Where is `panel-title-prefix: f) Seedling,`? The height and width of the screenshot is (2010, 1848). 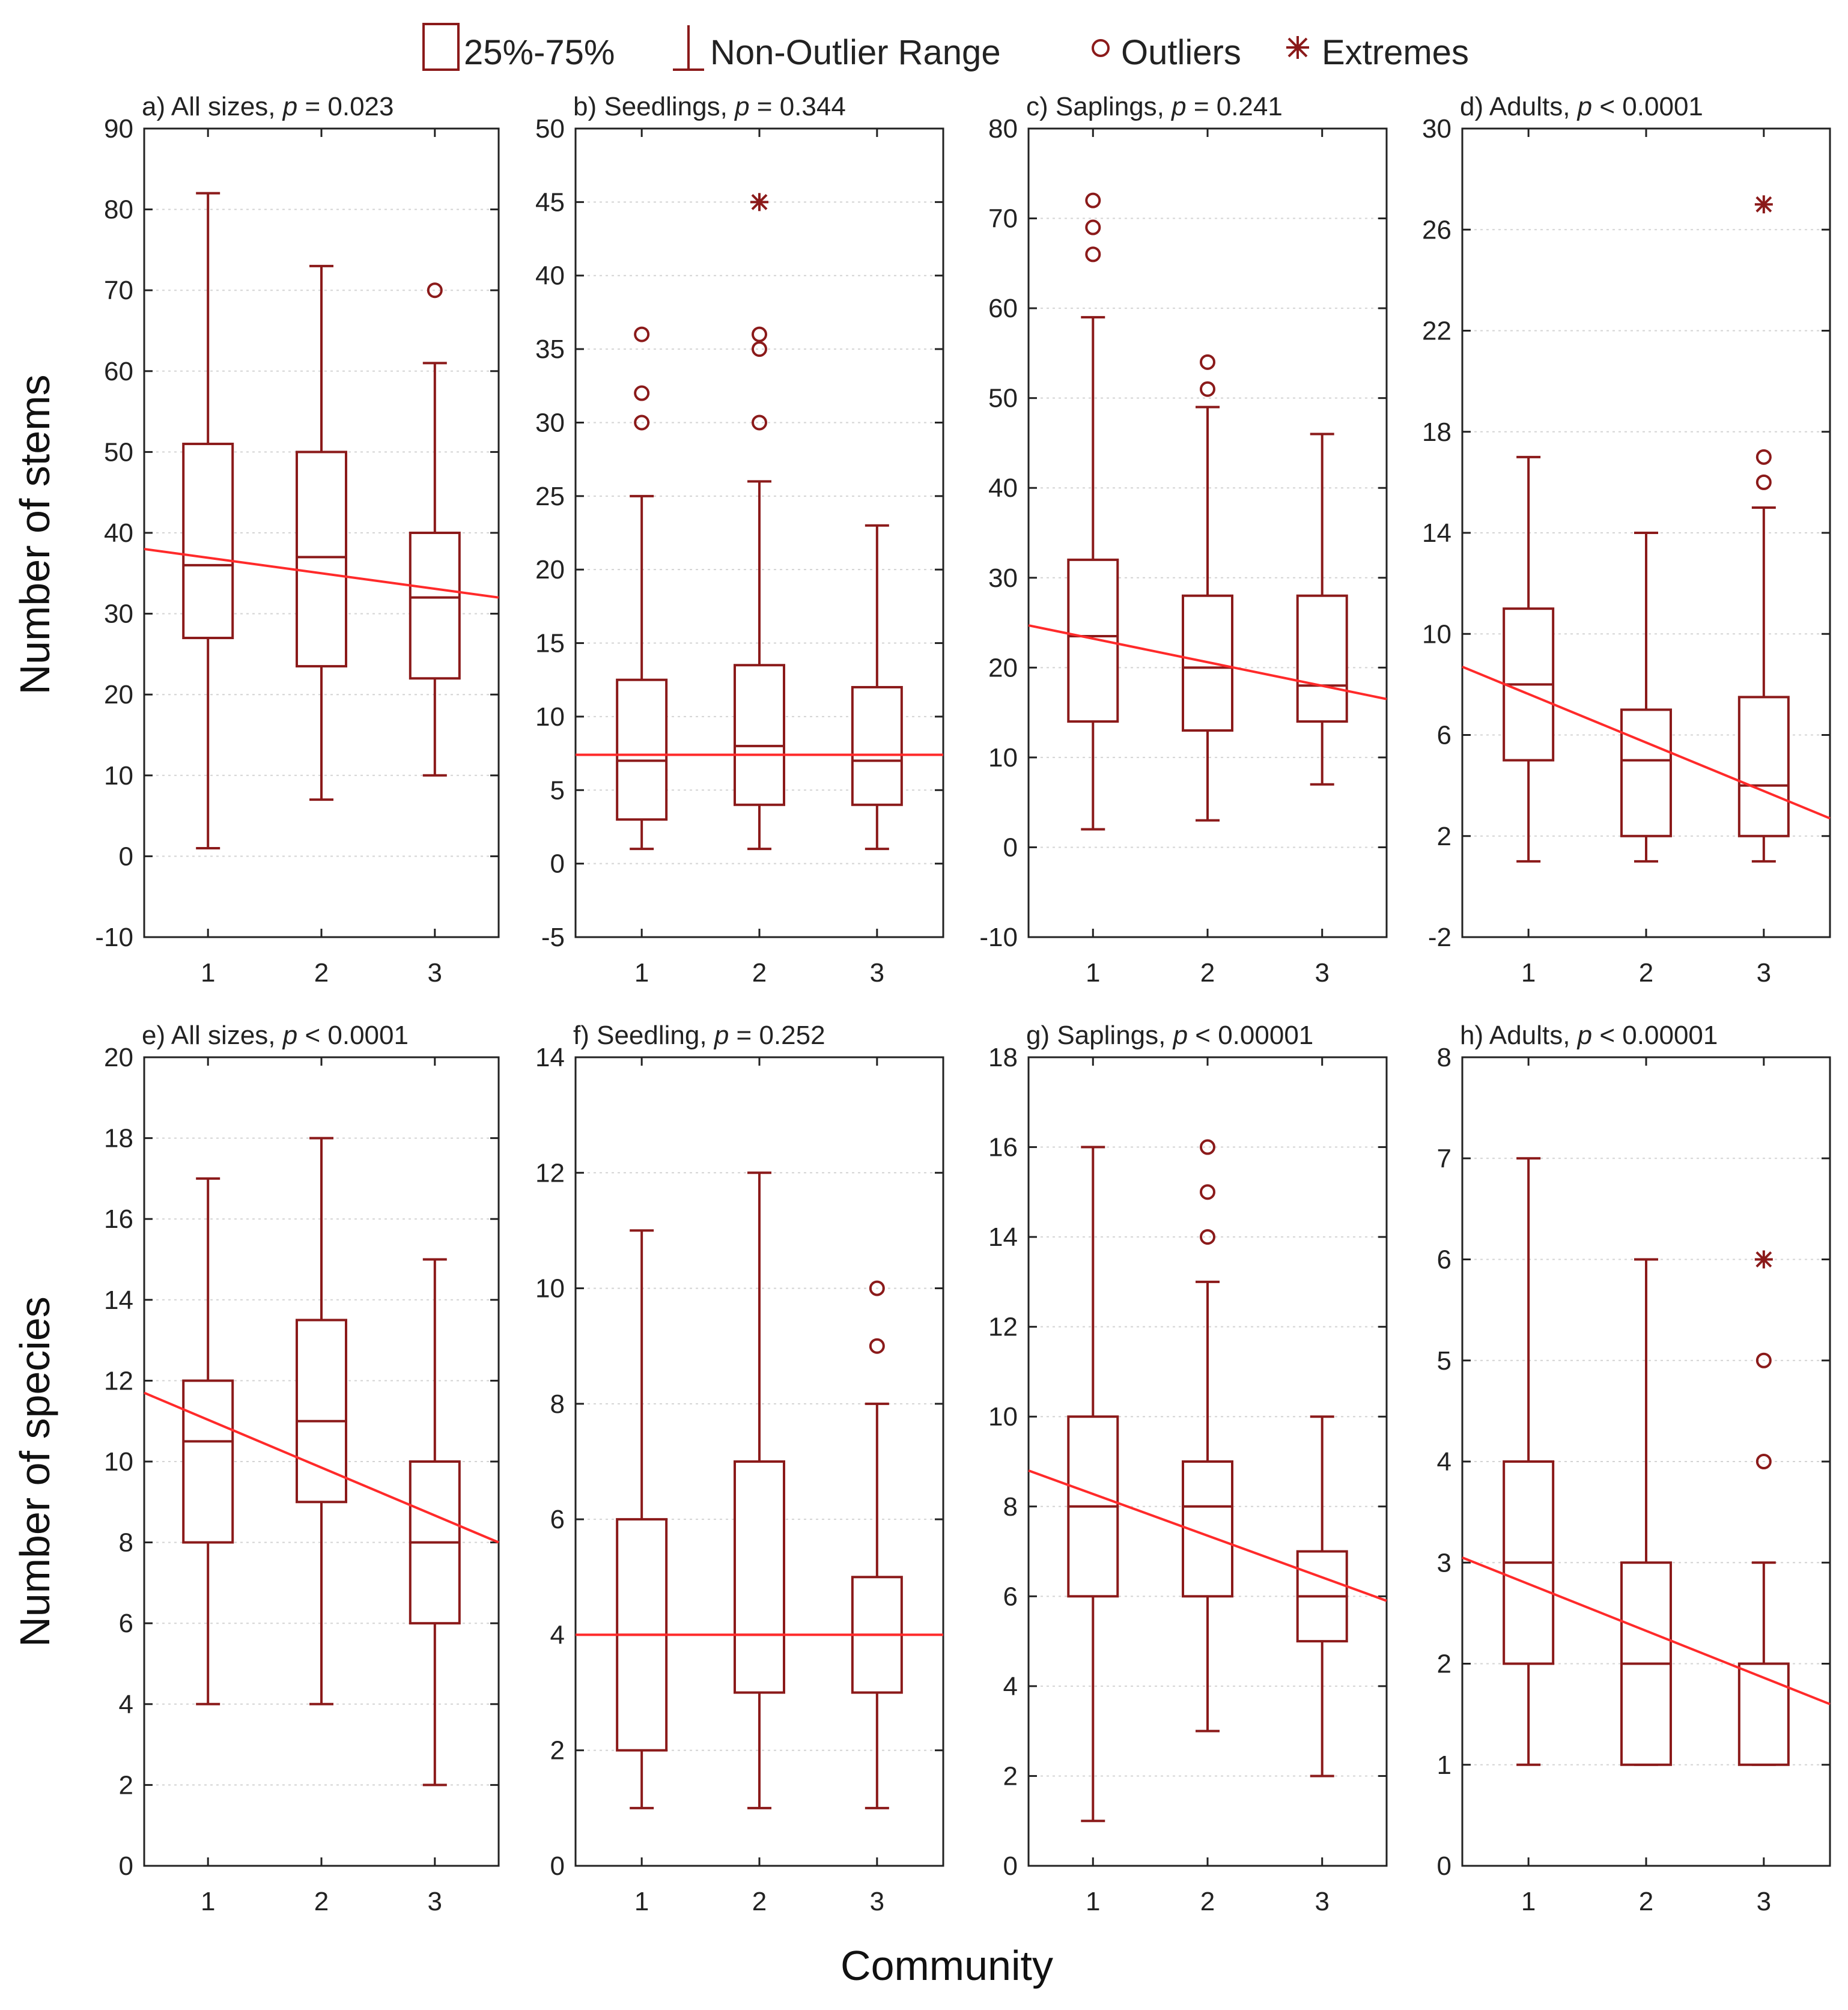 panel-title-prefix: f) Seedling, is located at coordinates (643, 1035).